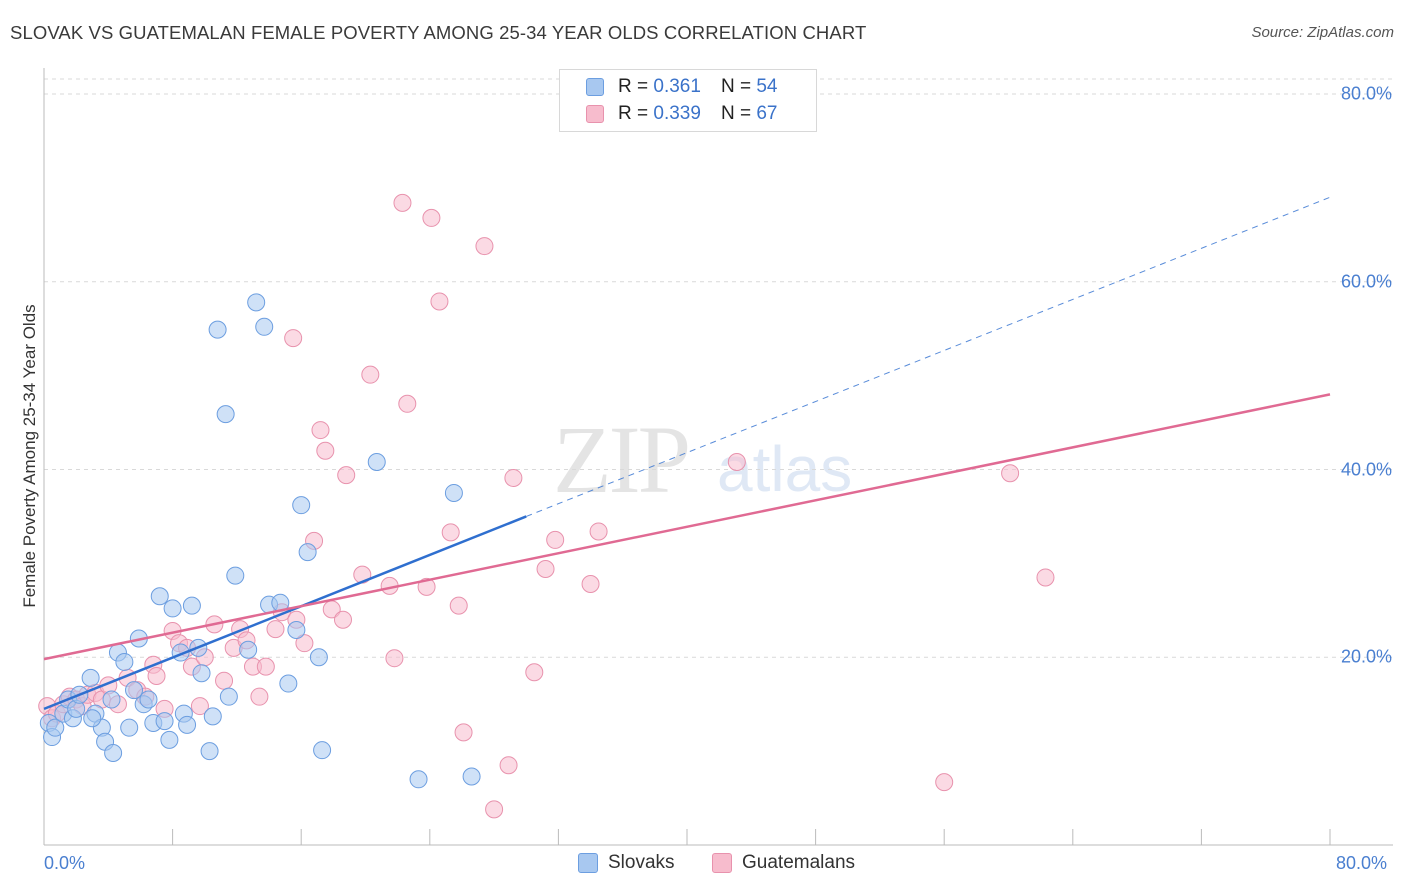 The width and height of the screenshot is (1406, 892). What do you see at coordinates (622, 459) in the screenshot?
I see `watermark-zip: ZIP` at bounding box center [622, 459].